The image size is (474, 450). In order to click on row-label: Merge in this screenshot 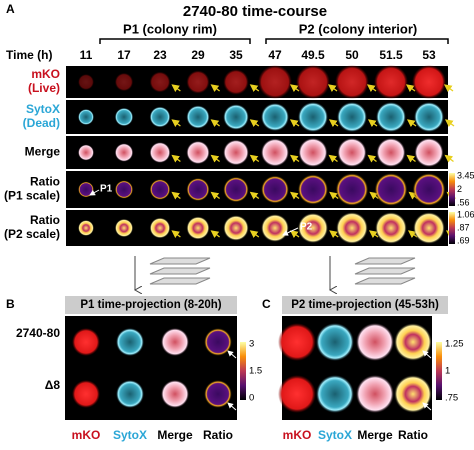, I will do `click(43, 152)`.